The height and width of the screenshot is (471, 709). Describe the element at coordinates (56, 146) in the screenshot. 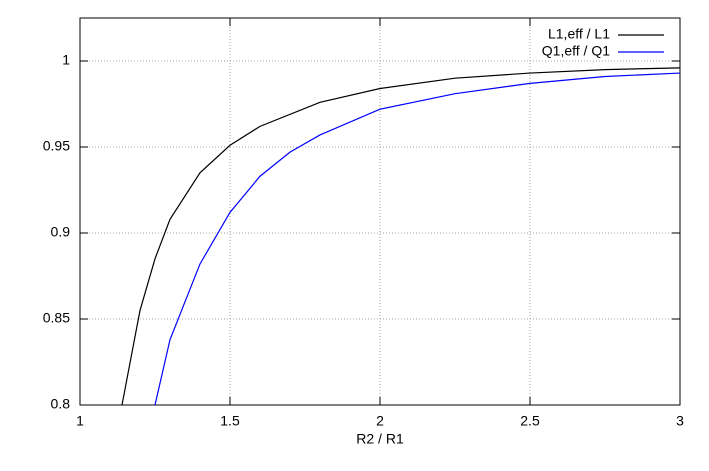

I see `y-tick-label: 0.95` at that location.